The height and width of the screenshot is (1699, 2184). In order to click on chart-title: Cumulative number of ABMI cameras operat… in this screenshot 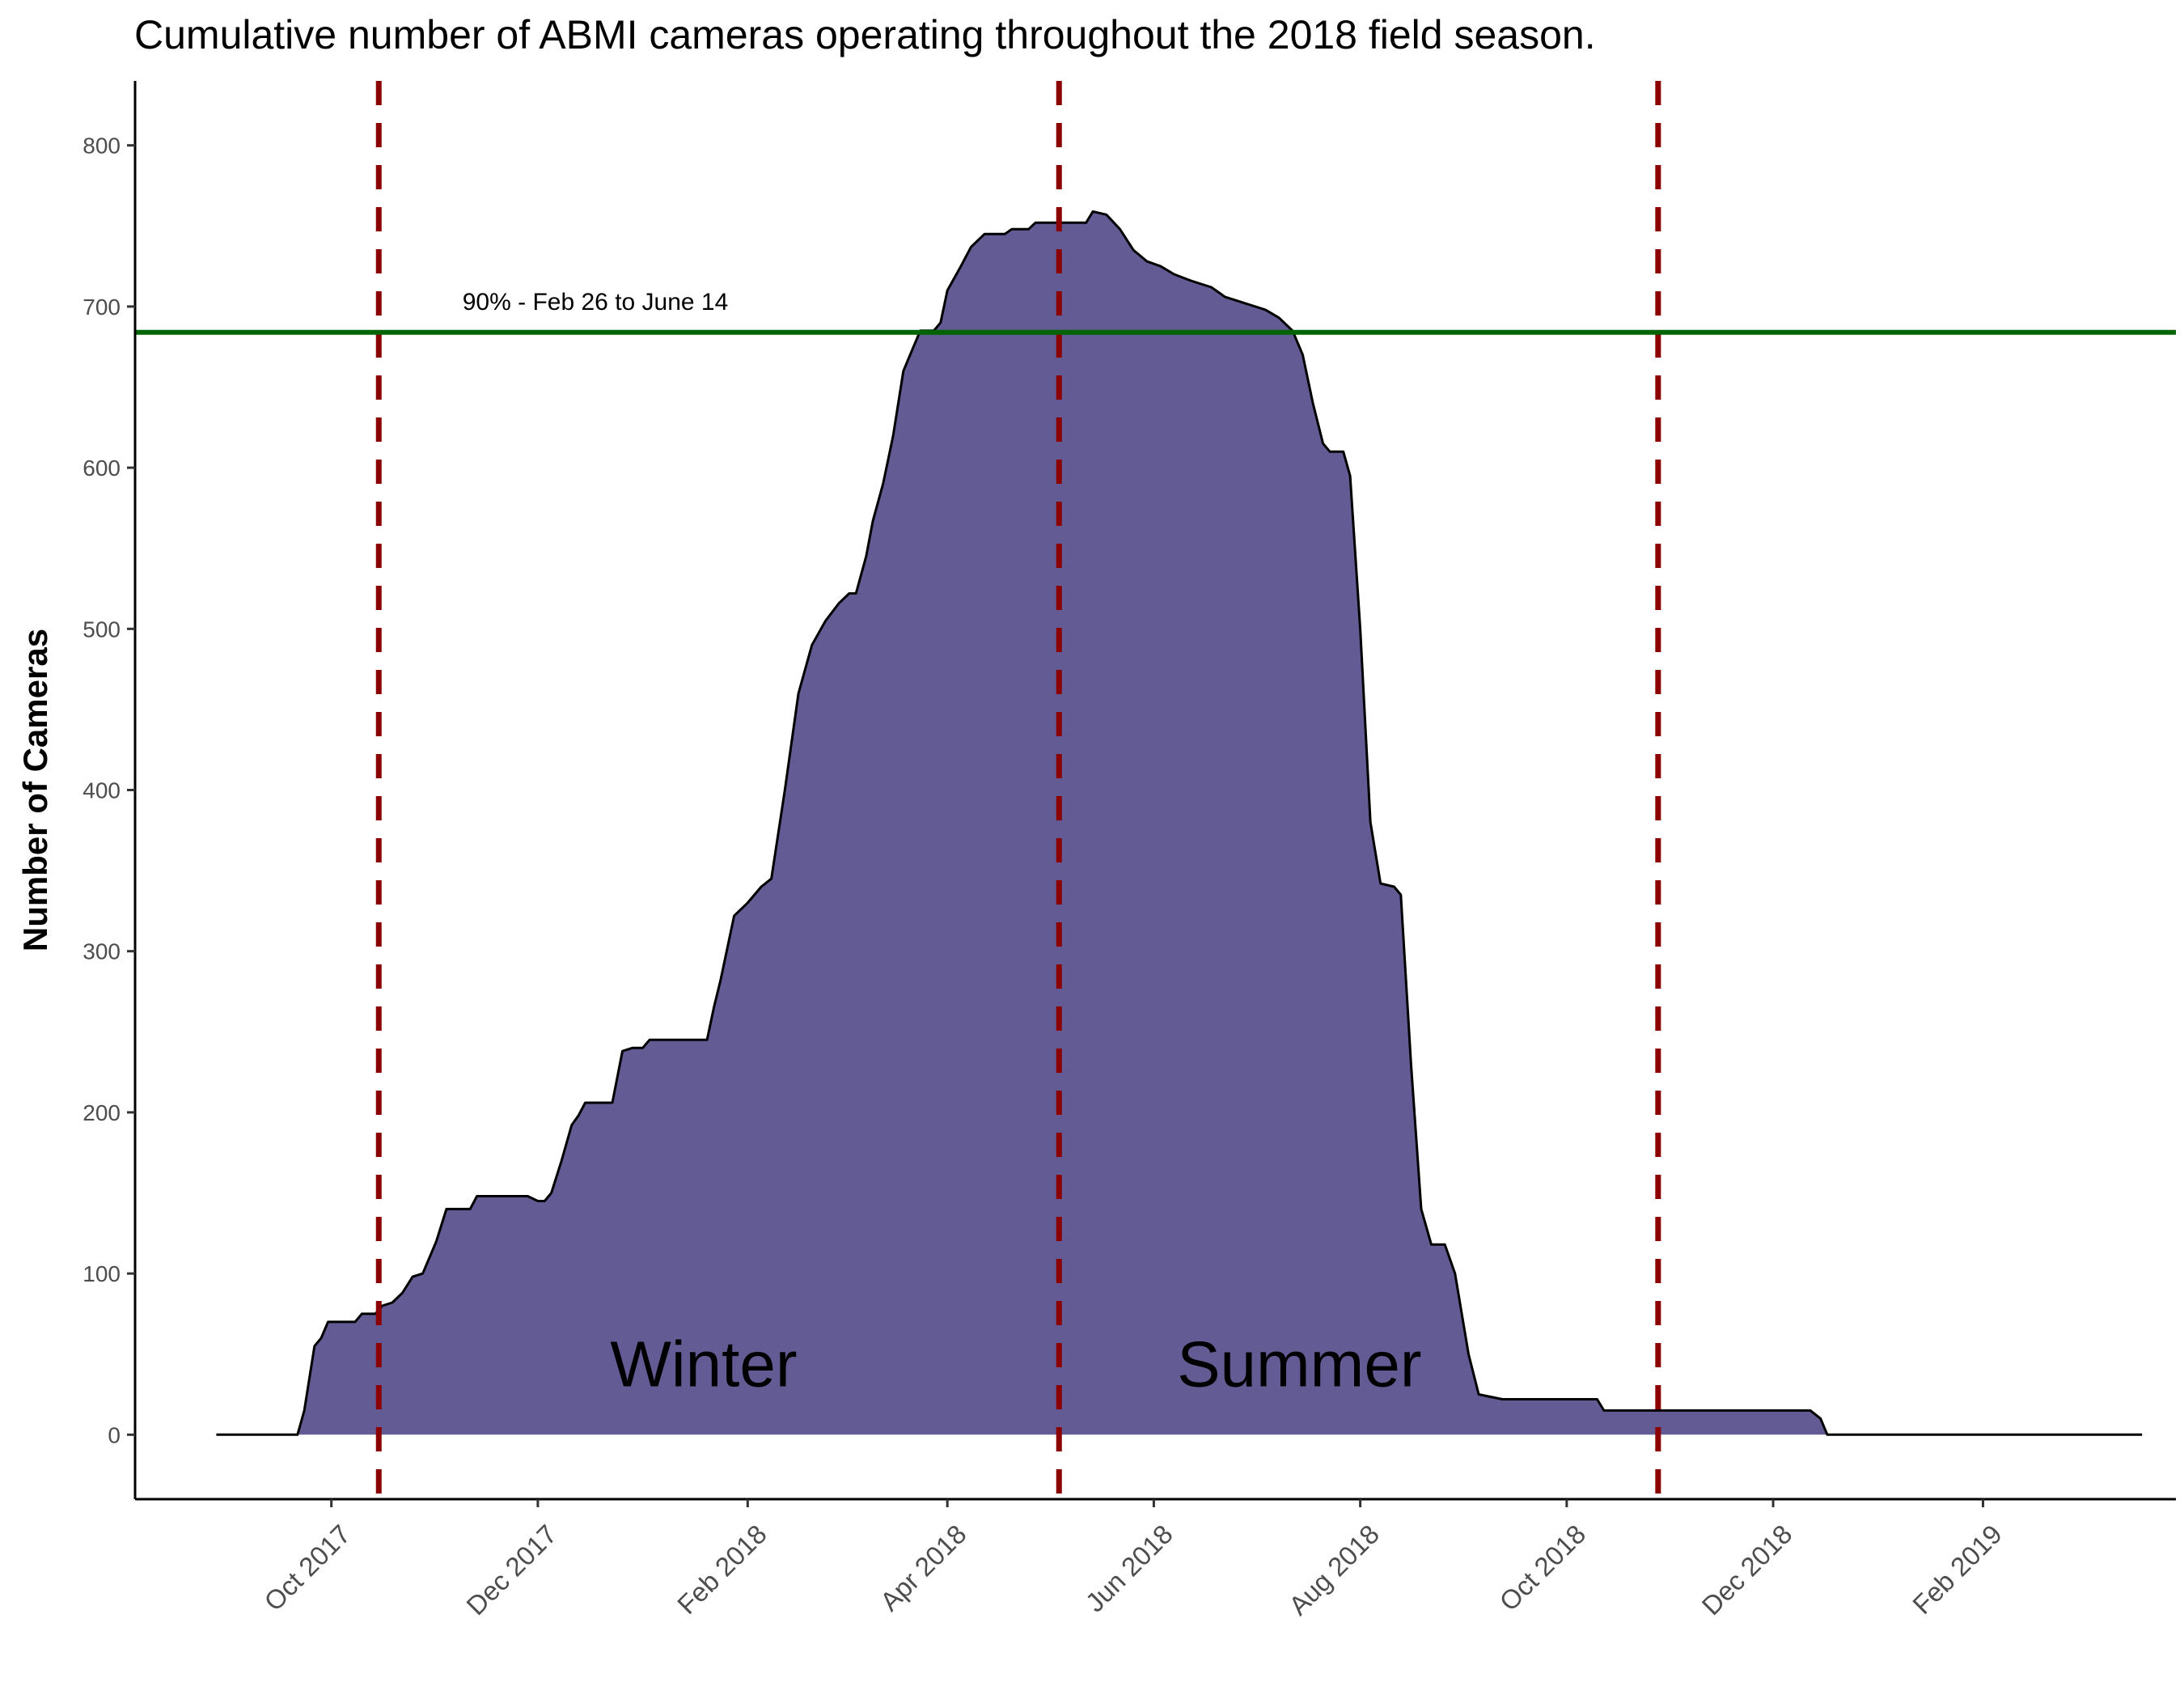, I will do `click(865, 34)`.